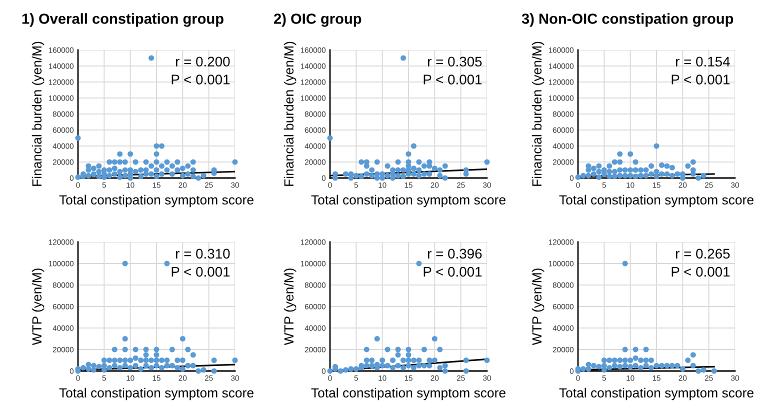 This screenshot has width=758, height=406. Describe the element at coordinates (203, 61) in the screenshot. I see `annotation: r = 0.200` at that location.